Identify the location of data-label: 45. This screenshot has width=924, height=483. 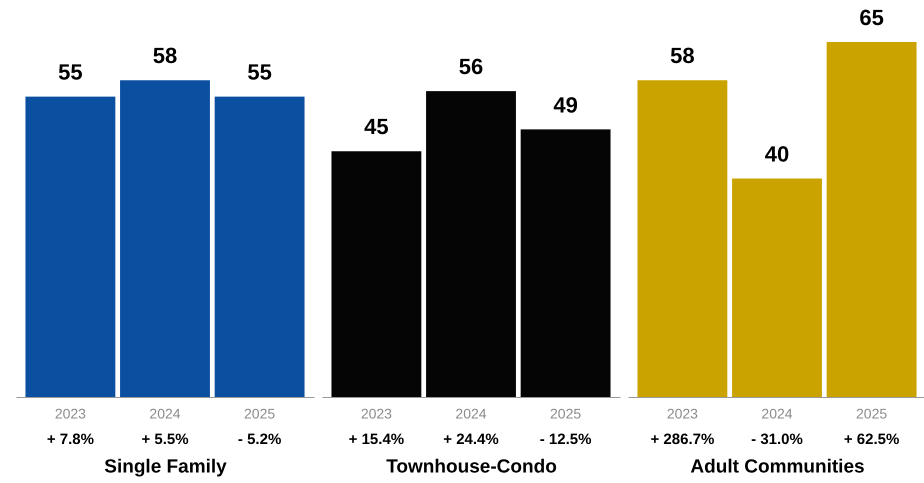
(376, 127).